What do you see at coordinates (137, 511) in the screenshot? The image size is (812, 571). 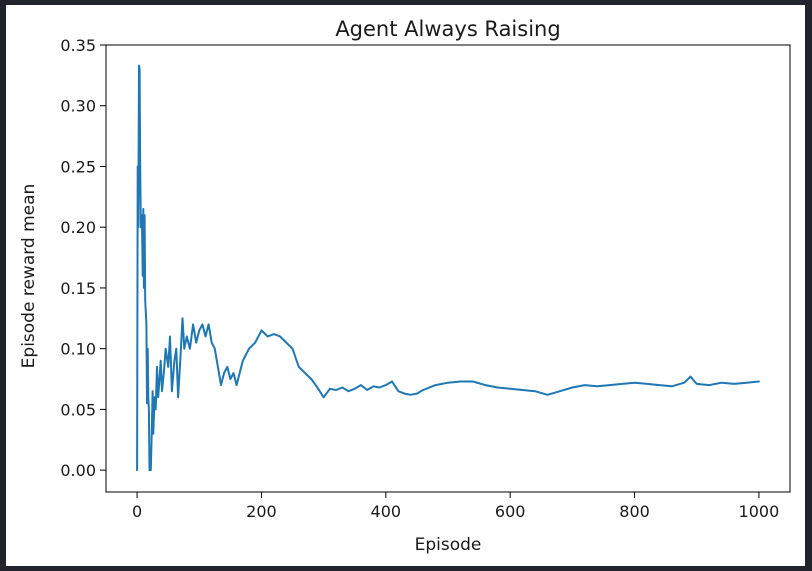 I see `x-tick-label: 0` at bounding box center [137, 511].